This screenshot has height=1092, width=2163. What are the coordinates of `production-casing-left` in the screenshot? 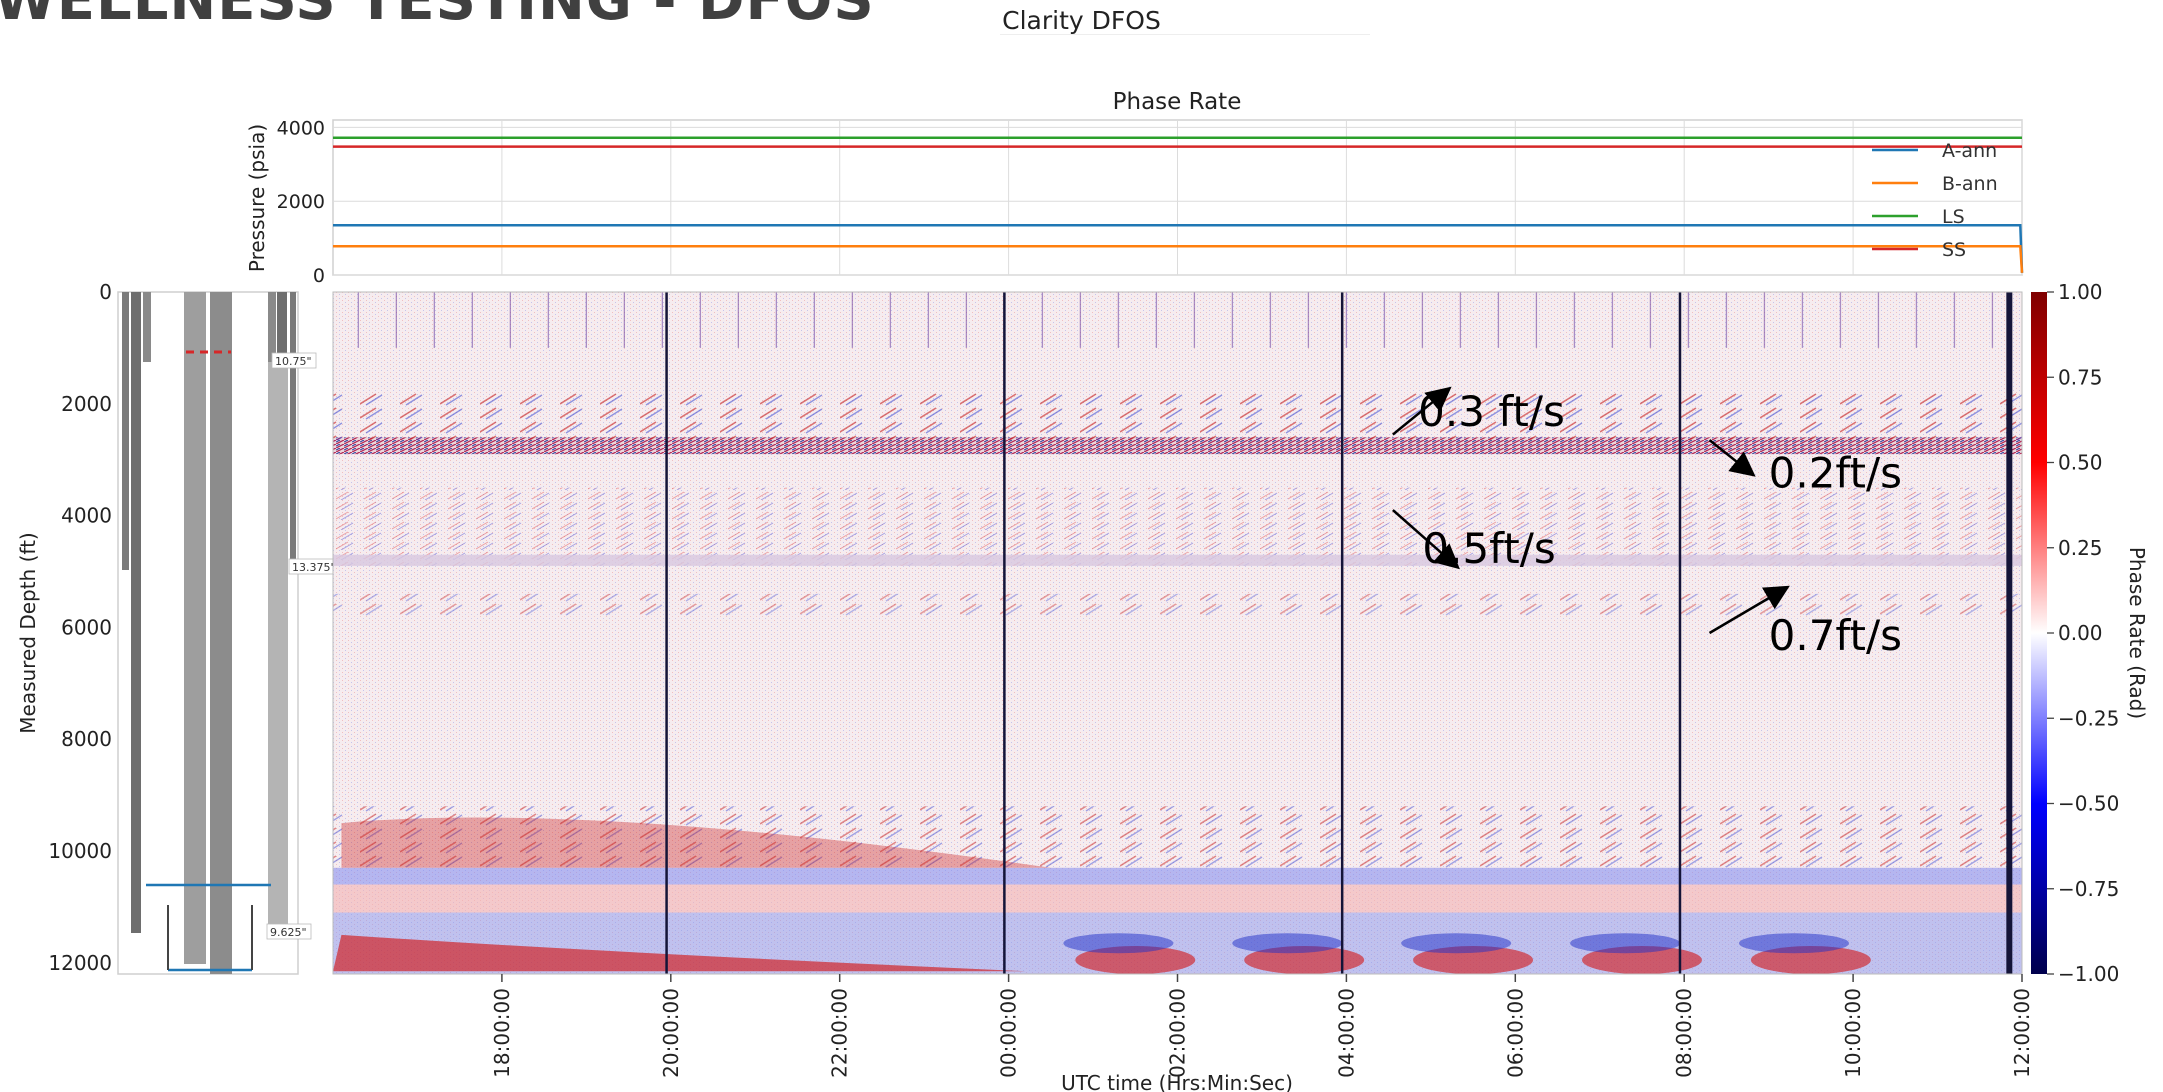 It's located at (195, 628).